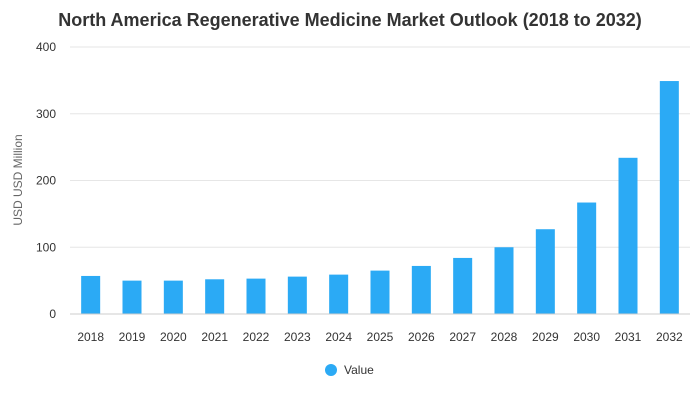  What do you see at coordinates (256, 337) in the screenshot?
I see `x-tick-label-2022: 2022` at bounding box center [256, 337].